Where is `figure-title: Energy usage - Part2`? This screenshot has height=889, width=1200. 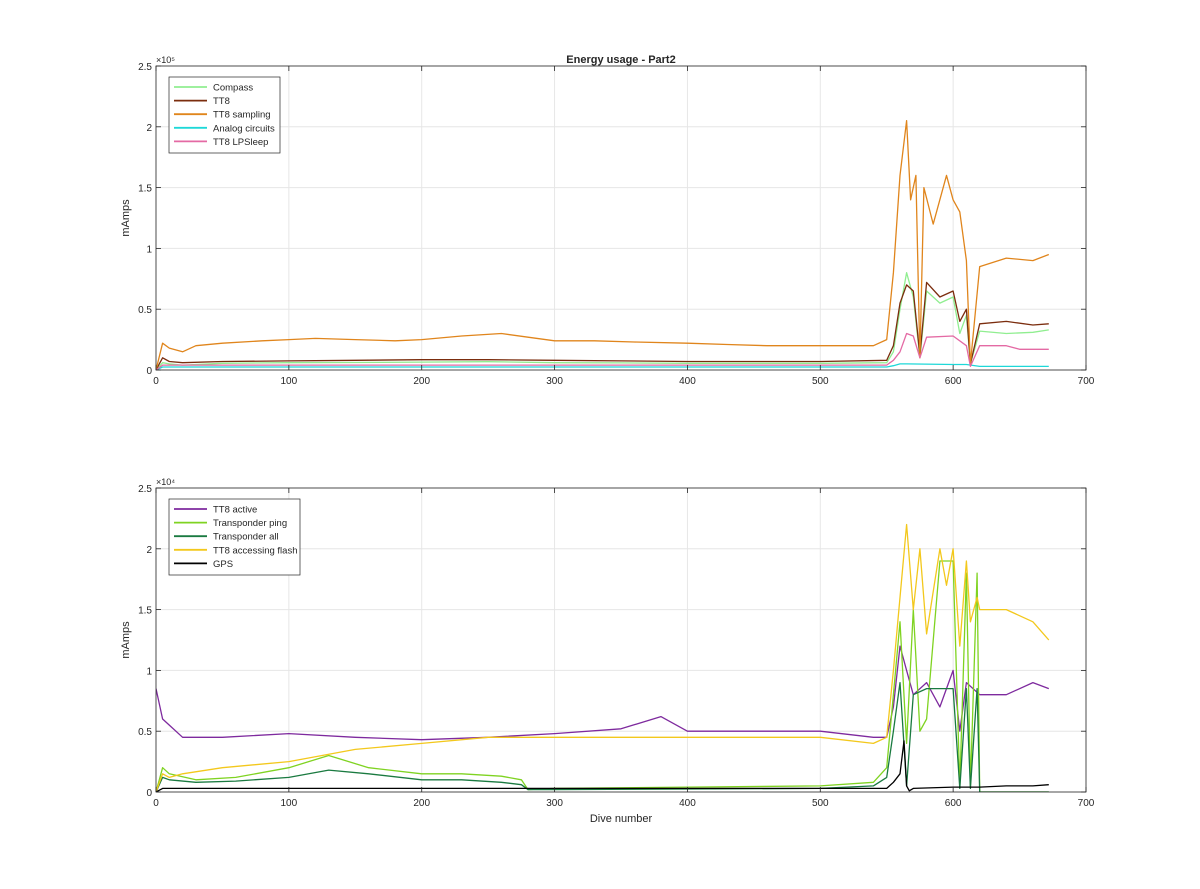 figure-title: Energy usage - Part2 is located at coordinates (620, 60).